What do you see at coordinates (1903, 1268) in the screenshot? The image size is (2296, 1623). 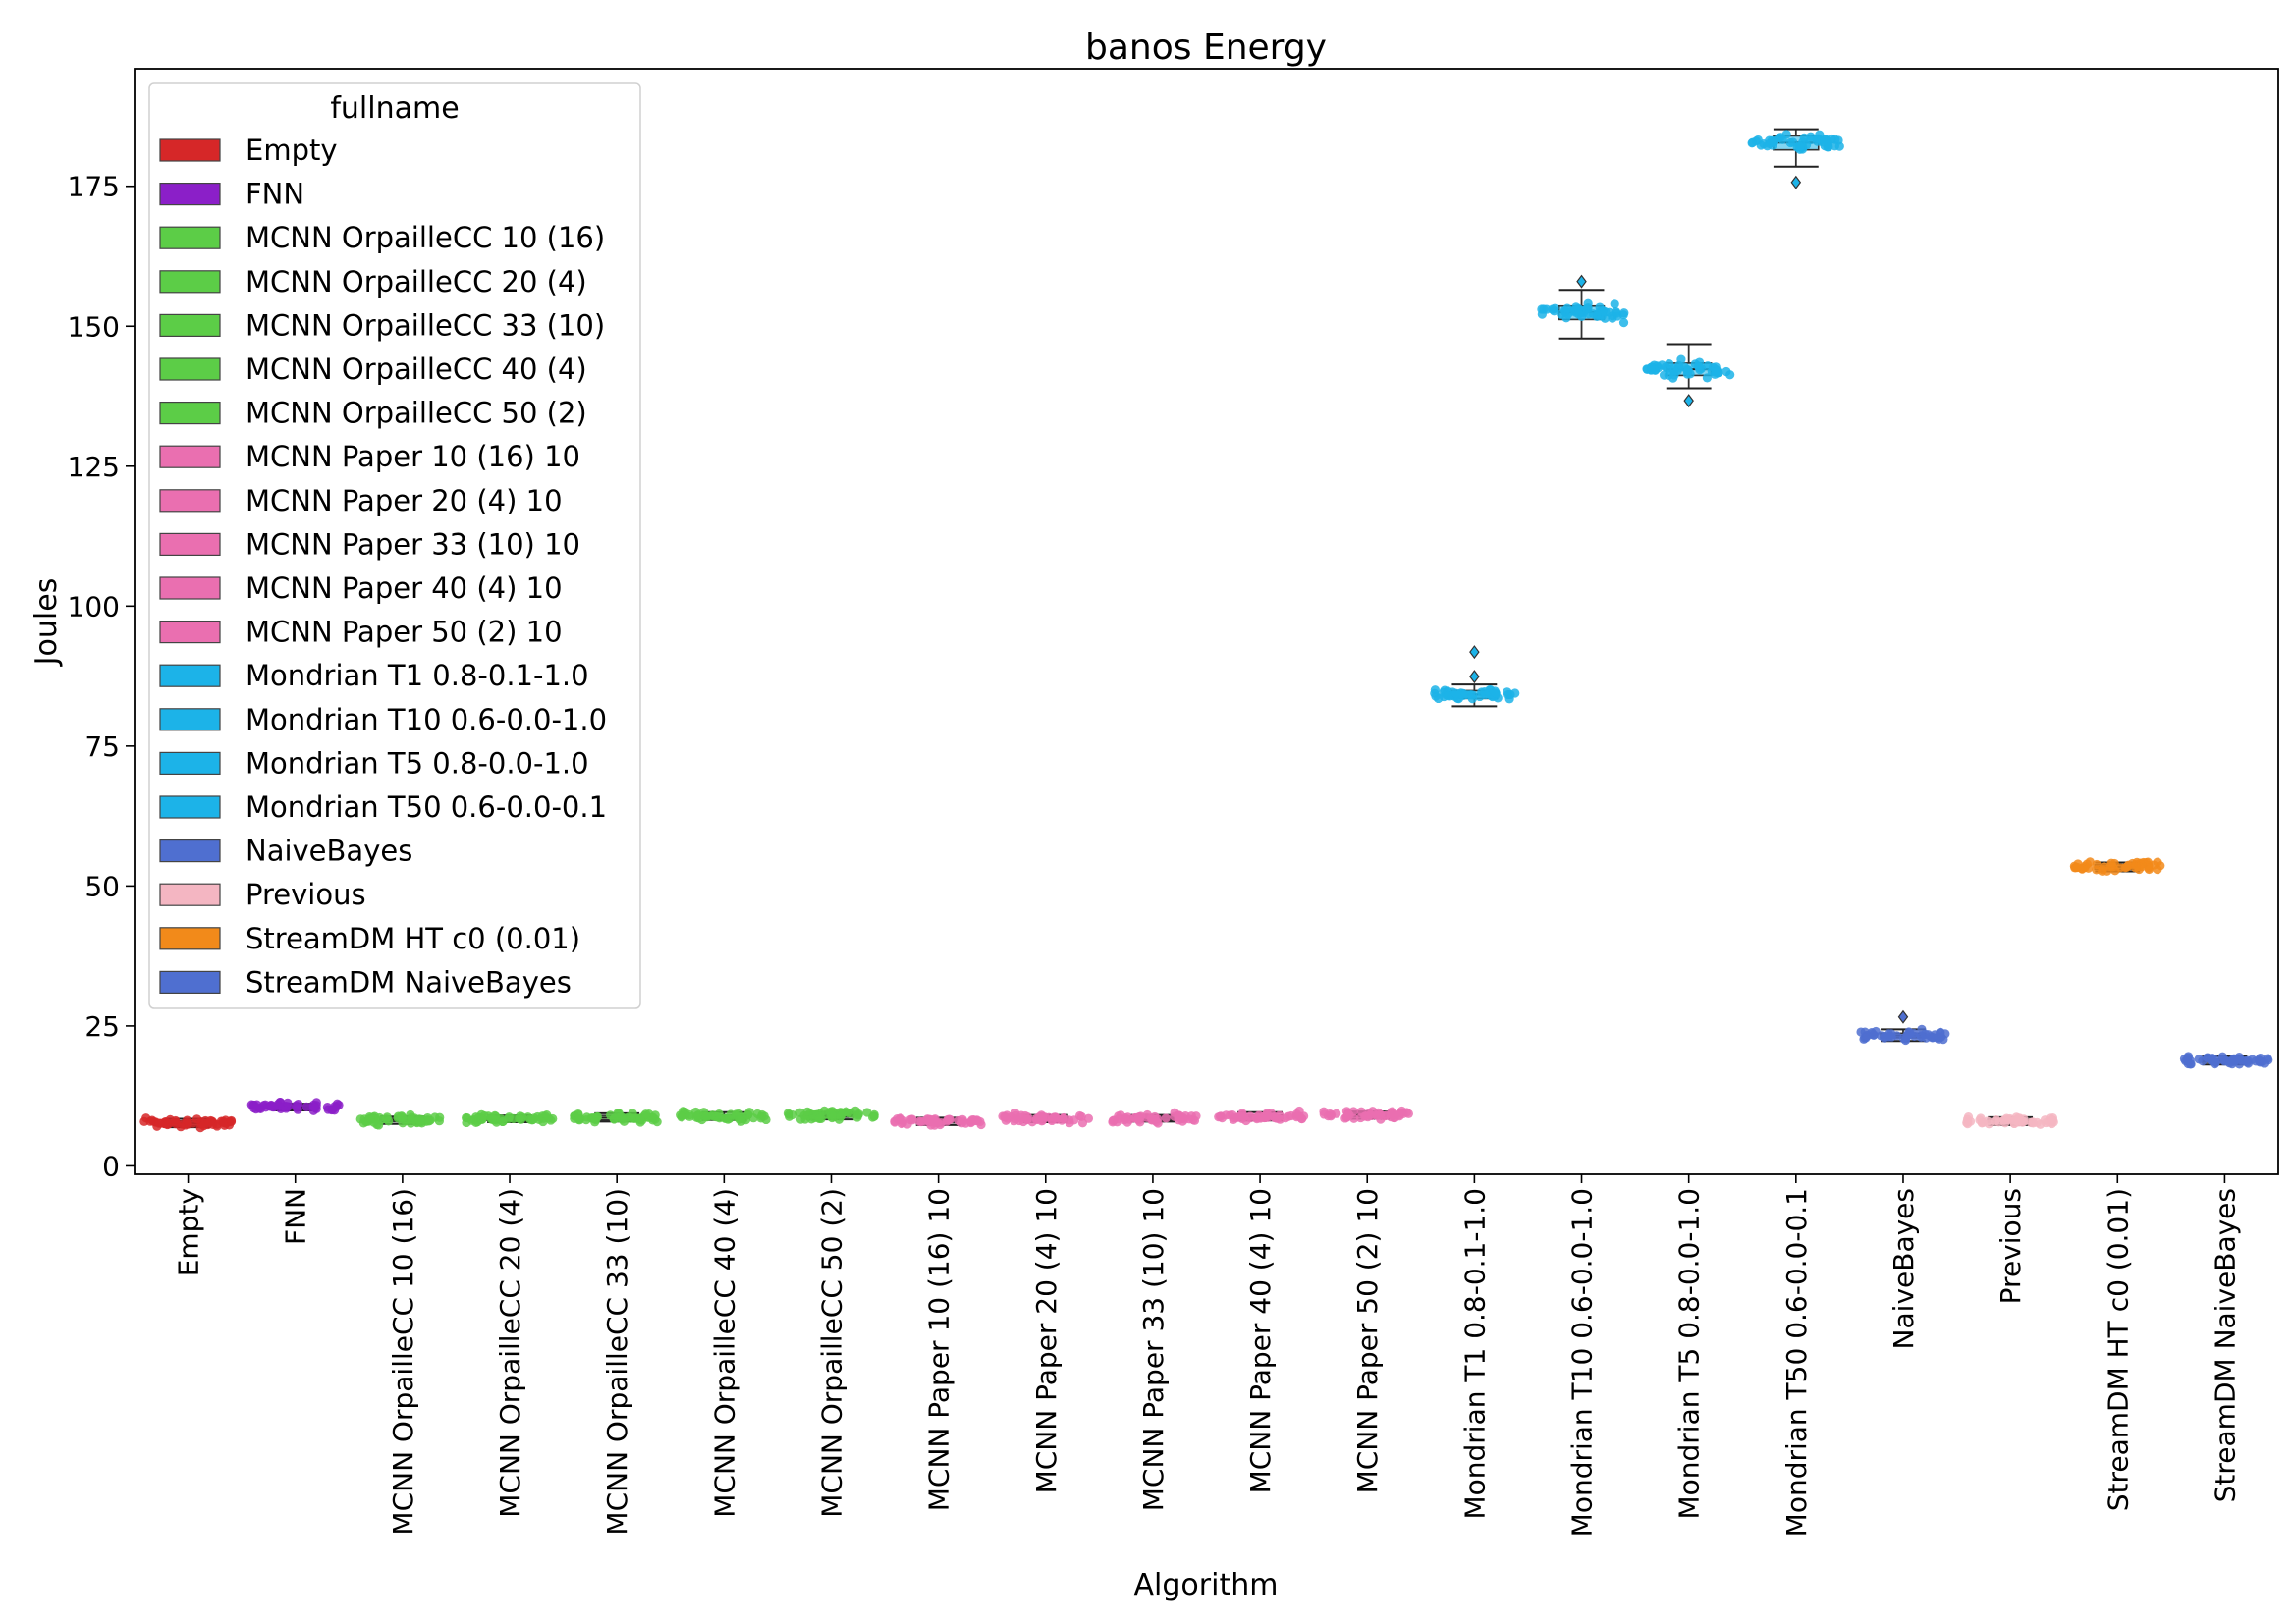 I see `x-tick-label-17: NaiveBayes` at bounding box center [1903, 1268].